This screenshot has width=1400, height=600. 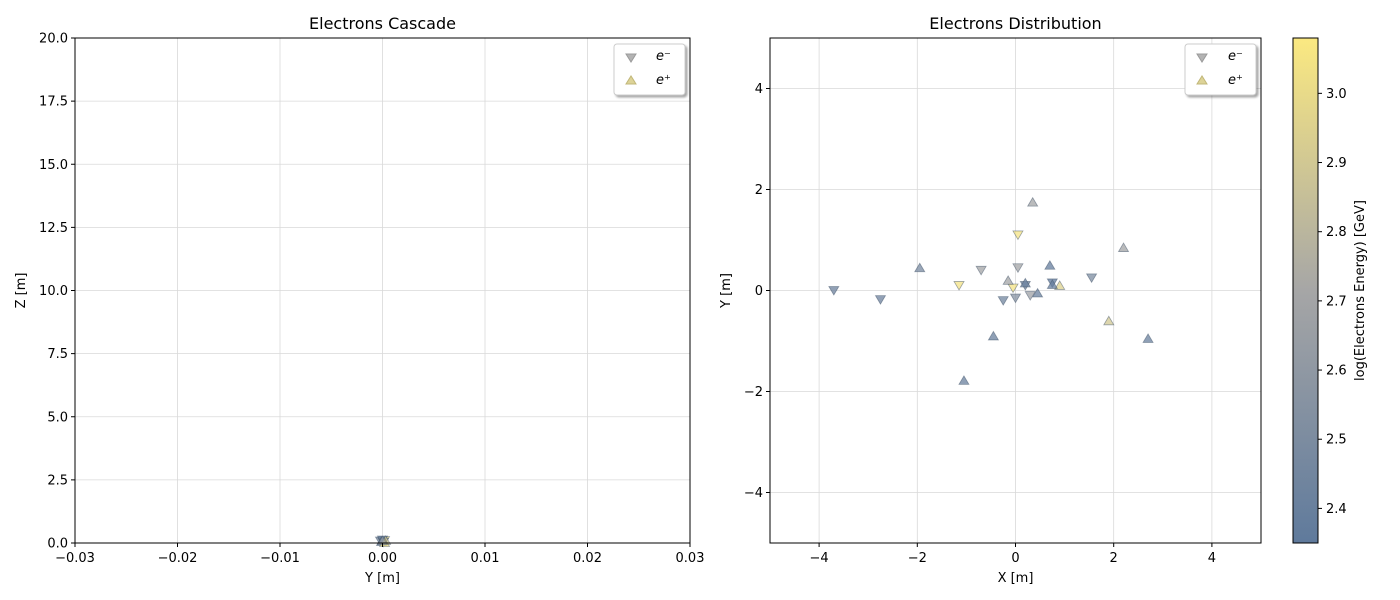 I want to click on cascade-y-tick-label: 0.0, so click(x=57, y=544).